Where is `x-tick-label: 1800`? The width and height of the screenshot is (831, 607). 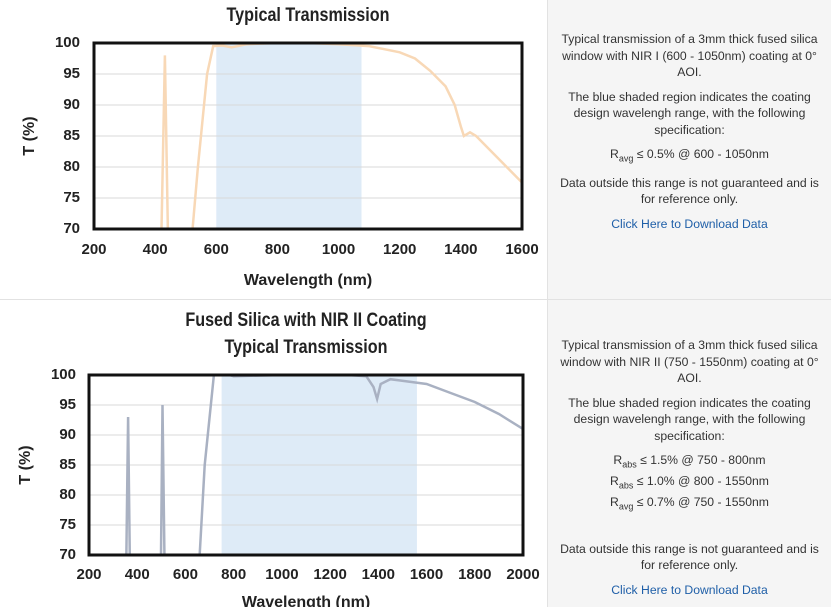
x-tick-label: 1800 is located at coordinates (474, 574).